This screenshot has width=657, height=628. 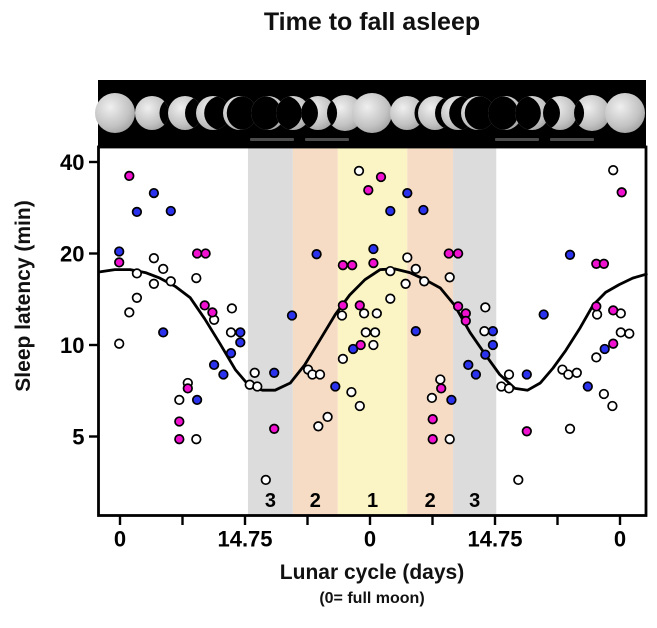 I want to click on moon-thin-right-icon, so click(x=504, y=113).